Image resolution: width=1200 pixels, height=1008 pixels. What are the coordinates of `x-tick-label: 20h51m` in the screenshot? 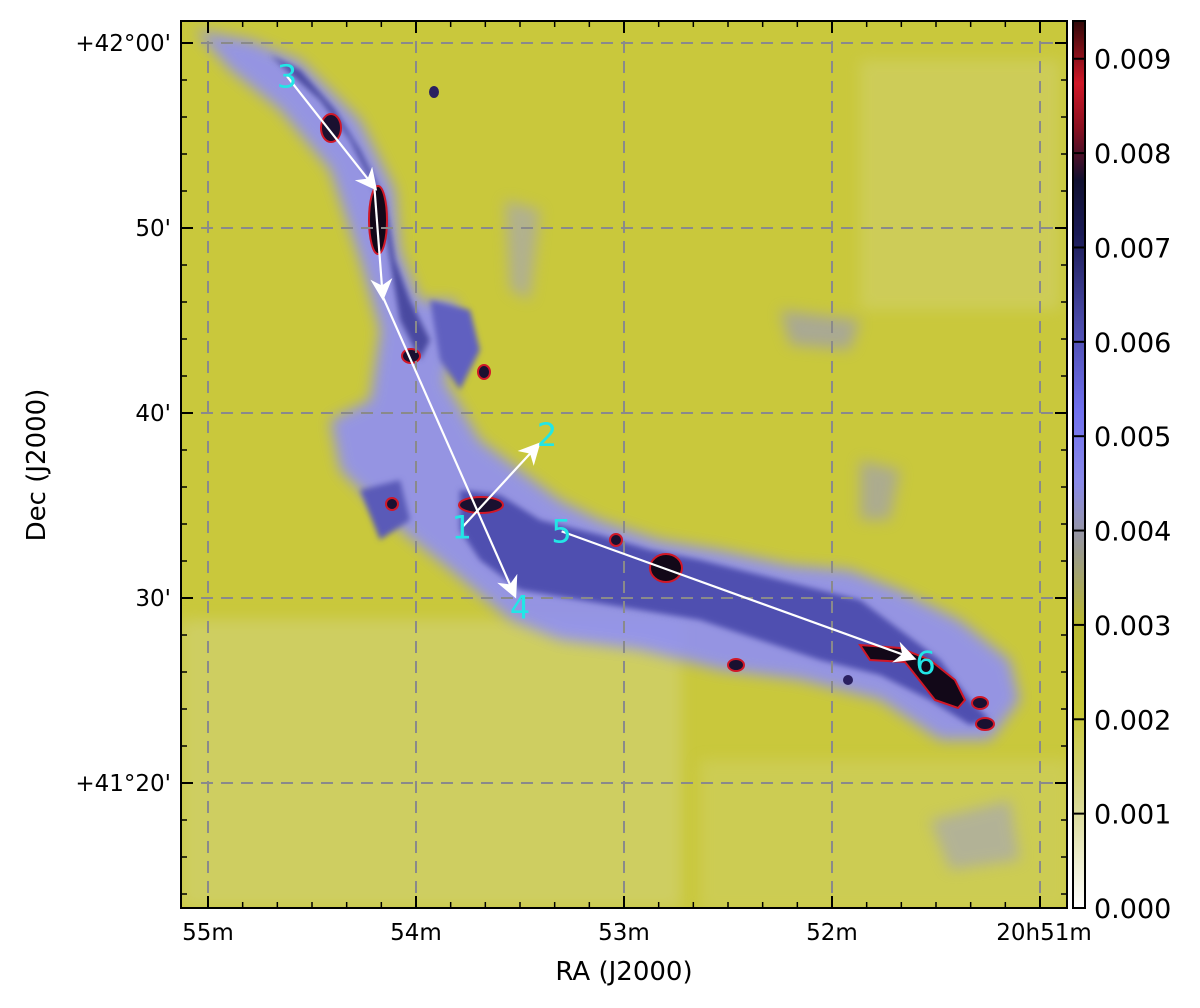 It's located at (1044, 933).